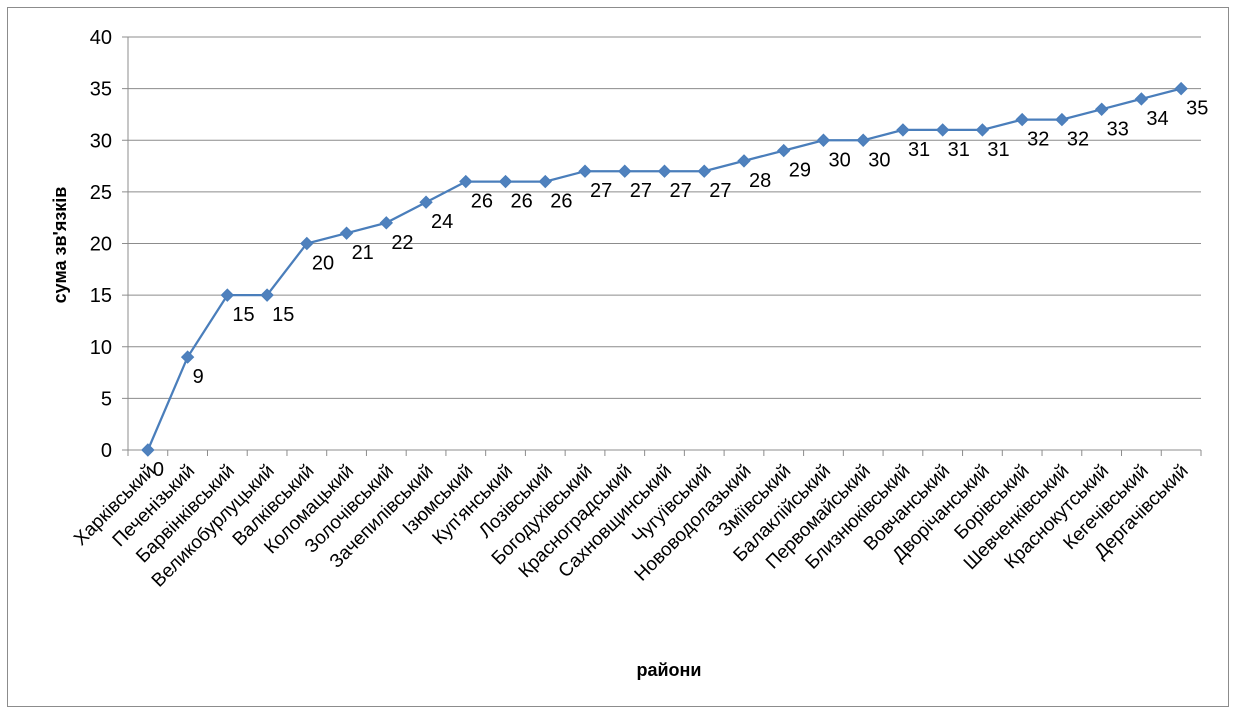 Image resolution: width=1238 pixels, height=714 pixels. What do you see at coordinates (668, 670) in the screenshot?
I see `x-axis-title: райони` at bounding box center [668, 670].